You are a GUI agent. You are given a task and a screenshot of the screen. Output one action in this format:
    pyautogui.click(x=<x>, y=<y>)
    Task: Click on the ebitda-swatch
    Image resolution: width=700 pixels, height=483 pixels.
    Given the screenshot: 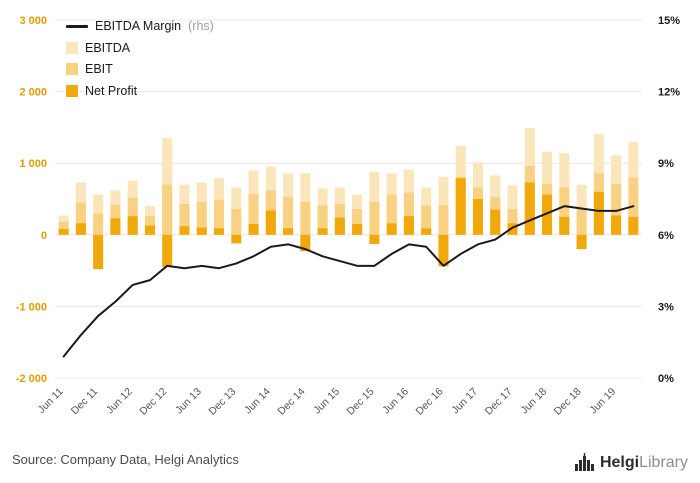 What is the action you would take?
    pyautogui.click(x=72, y=47)
    